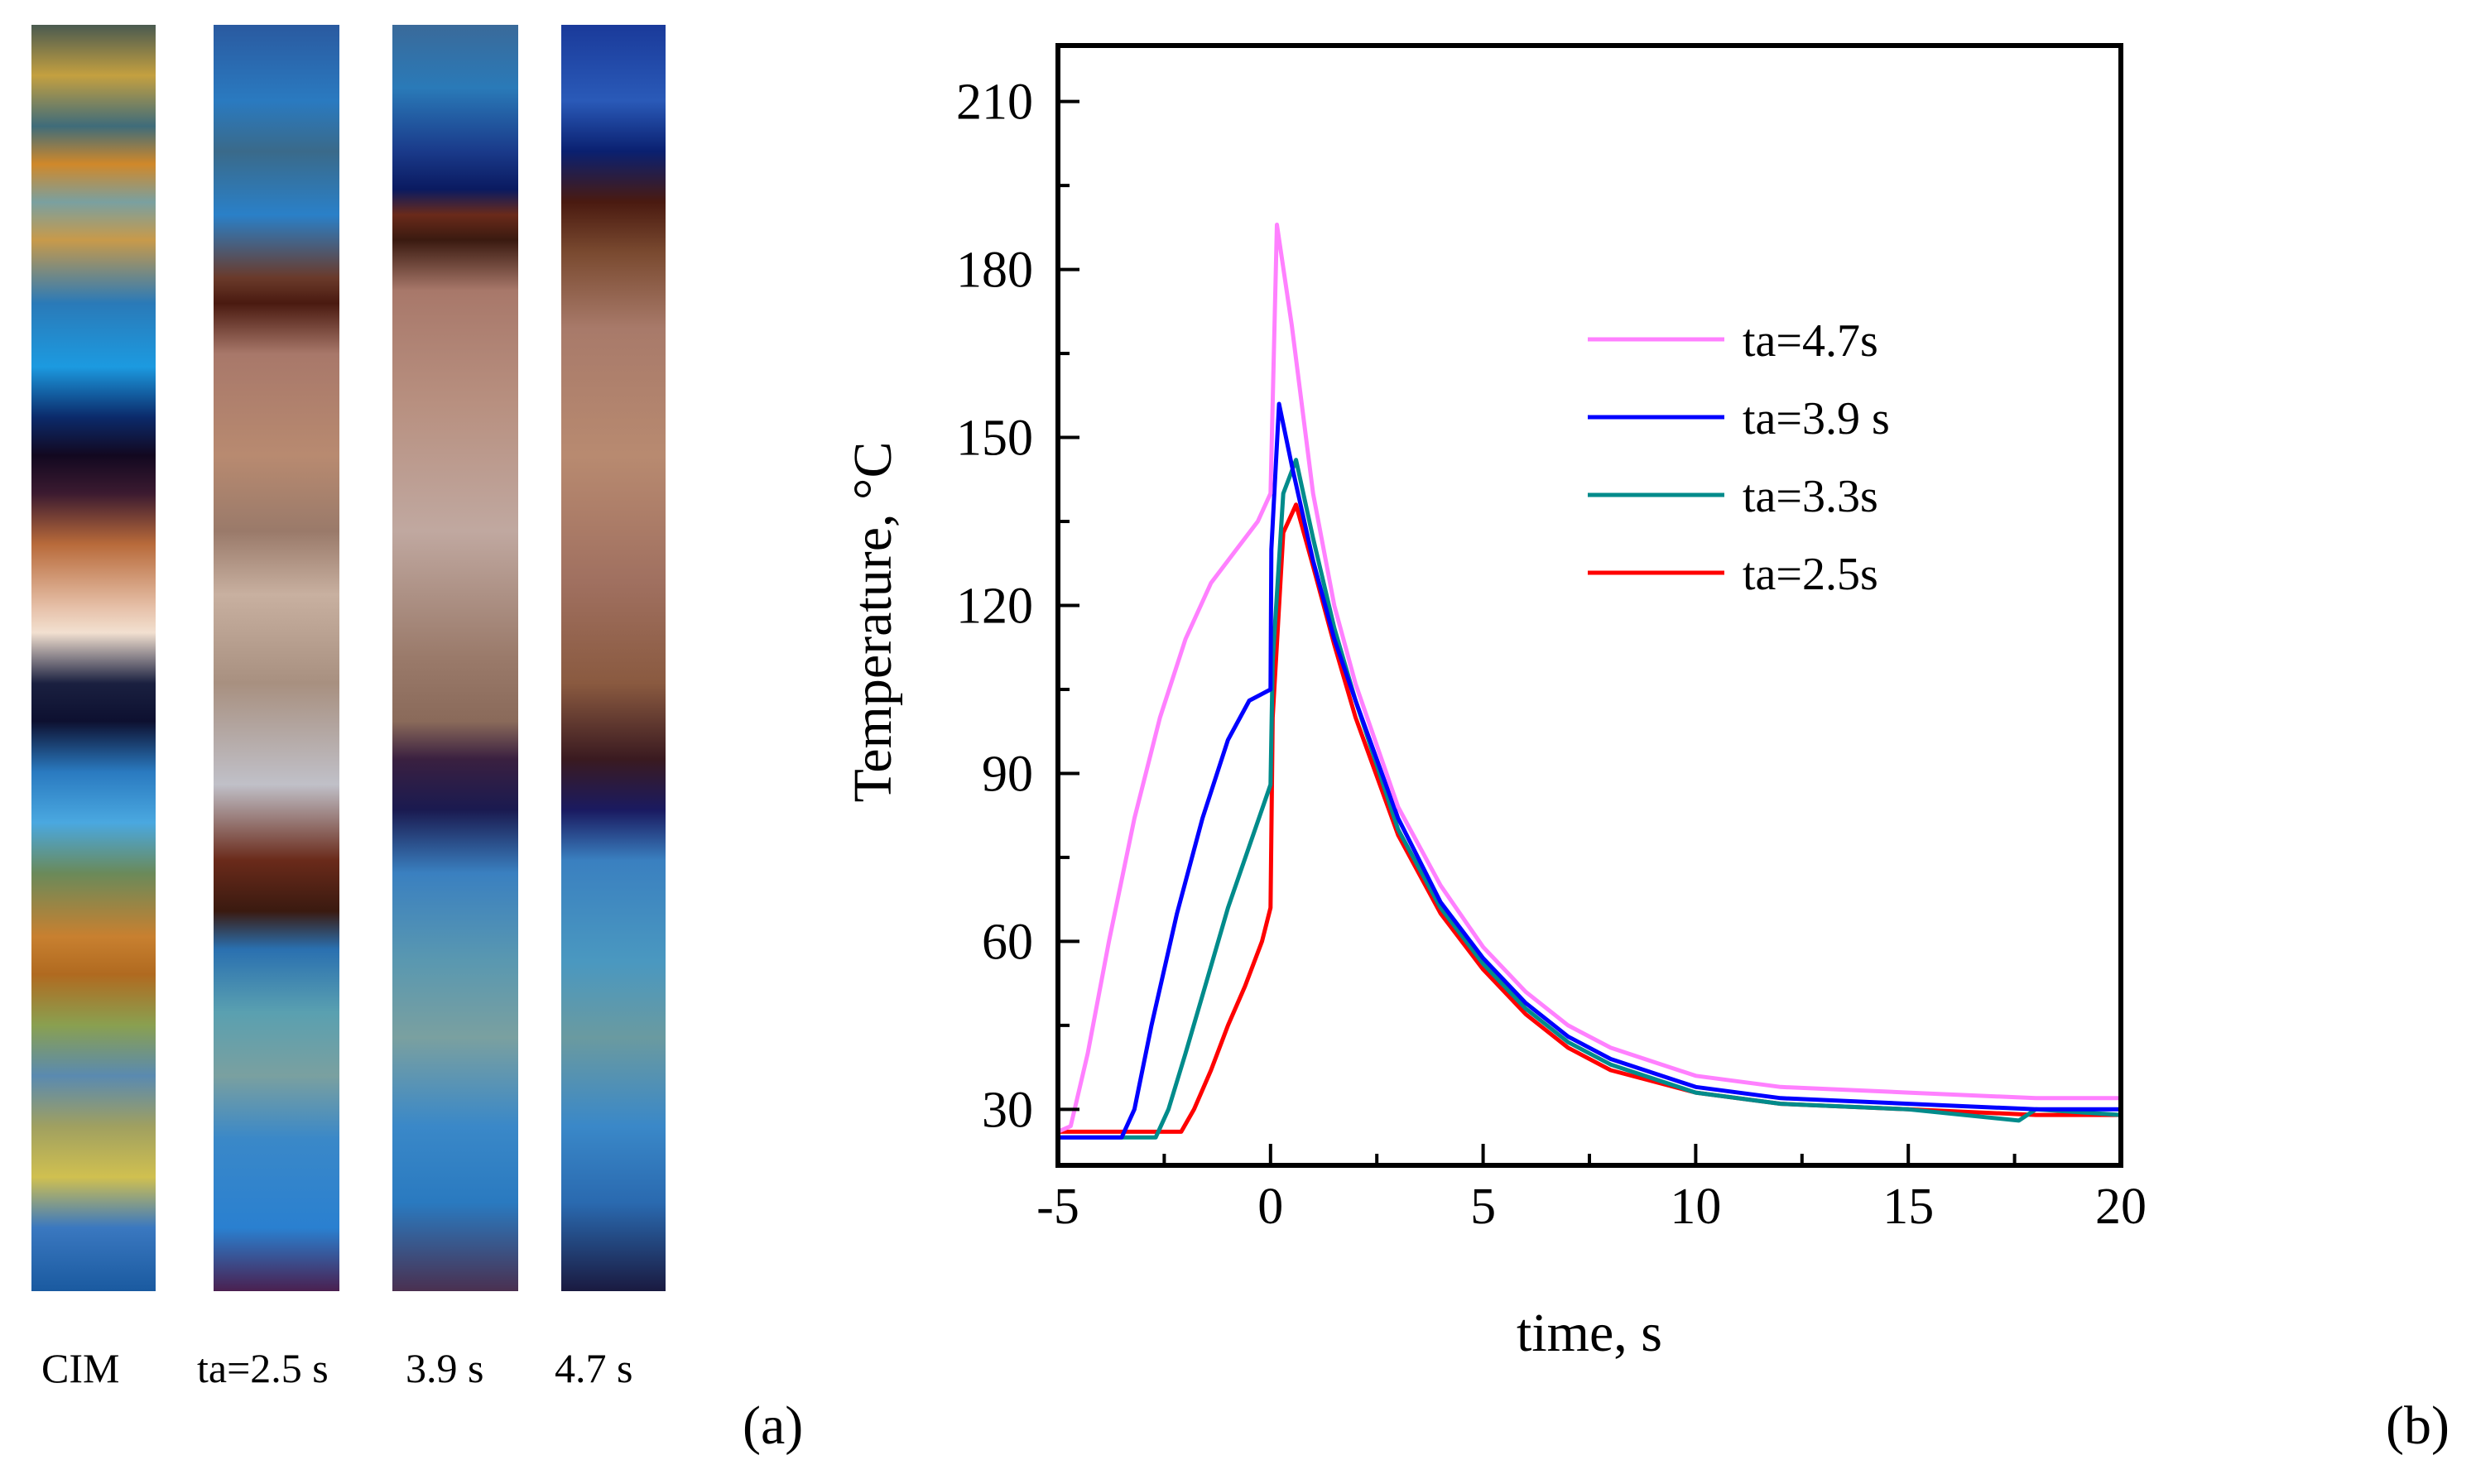 This screenshot has width=2476, height=1484. I want to click on legend-label: ta=3.9 s, so click(1816, 418).